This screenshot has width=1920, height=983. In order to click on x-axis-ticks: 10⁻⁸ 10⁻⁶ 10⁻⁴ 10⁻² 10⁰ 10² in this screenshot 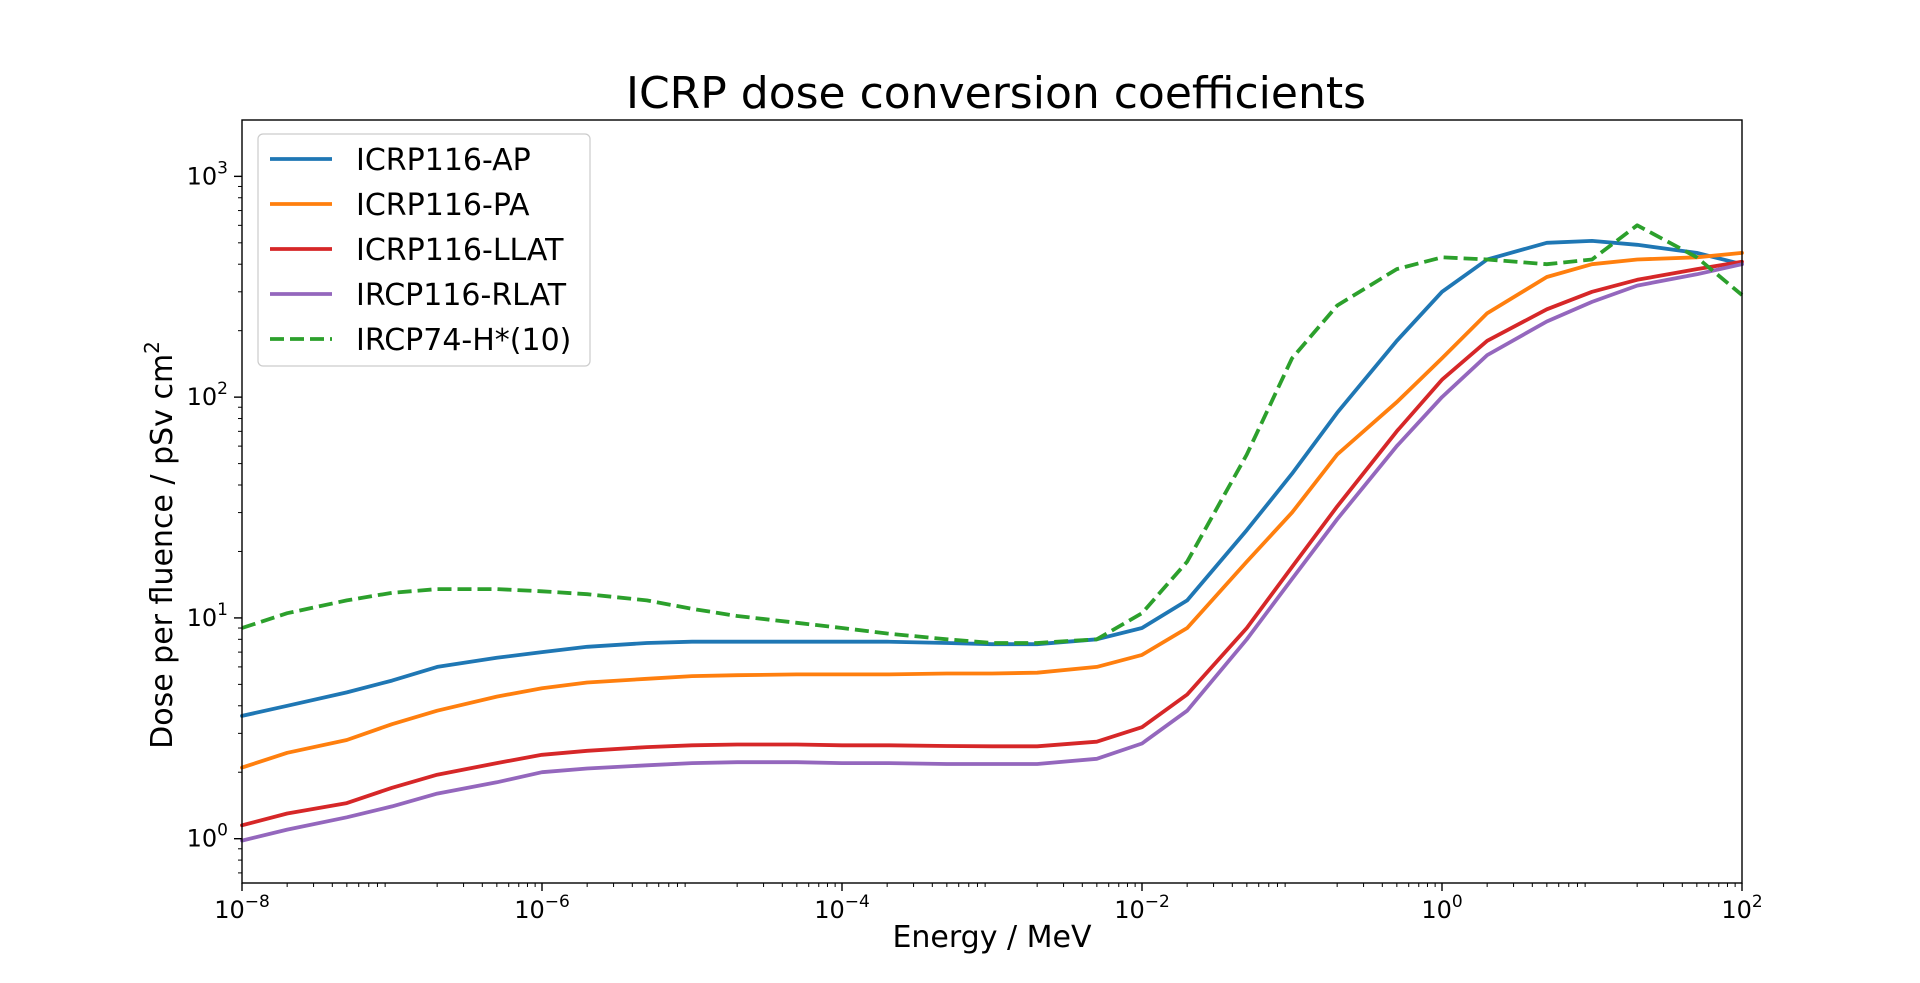, I will do `click(988, 903)`.